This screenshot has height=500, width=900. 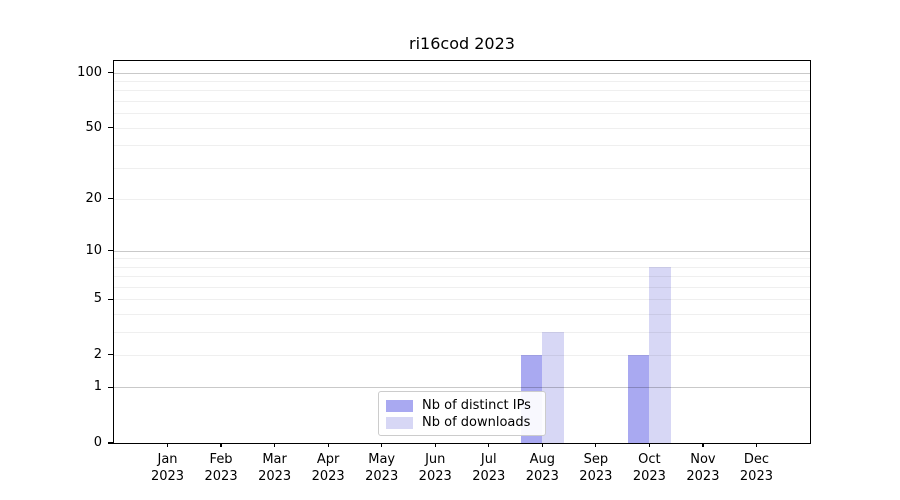 I want to click on x-tick-label-feb: Feb 2023, so click(x=221, y=468).